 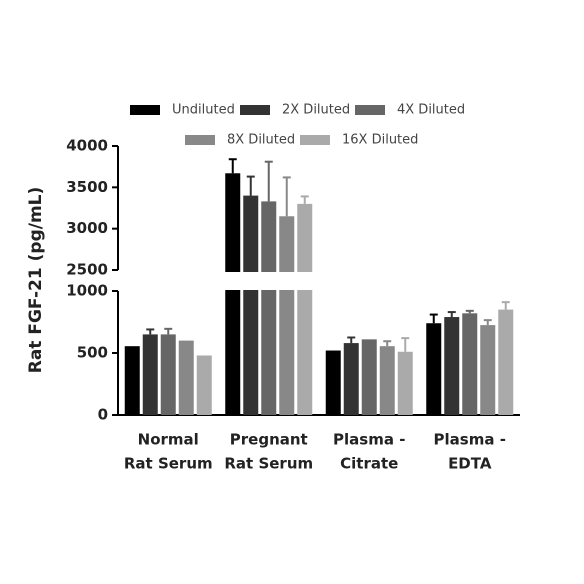 I want to click on x-tick-label: Normal, so click(x=168, y=440).